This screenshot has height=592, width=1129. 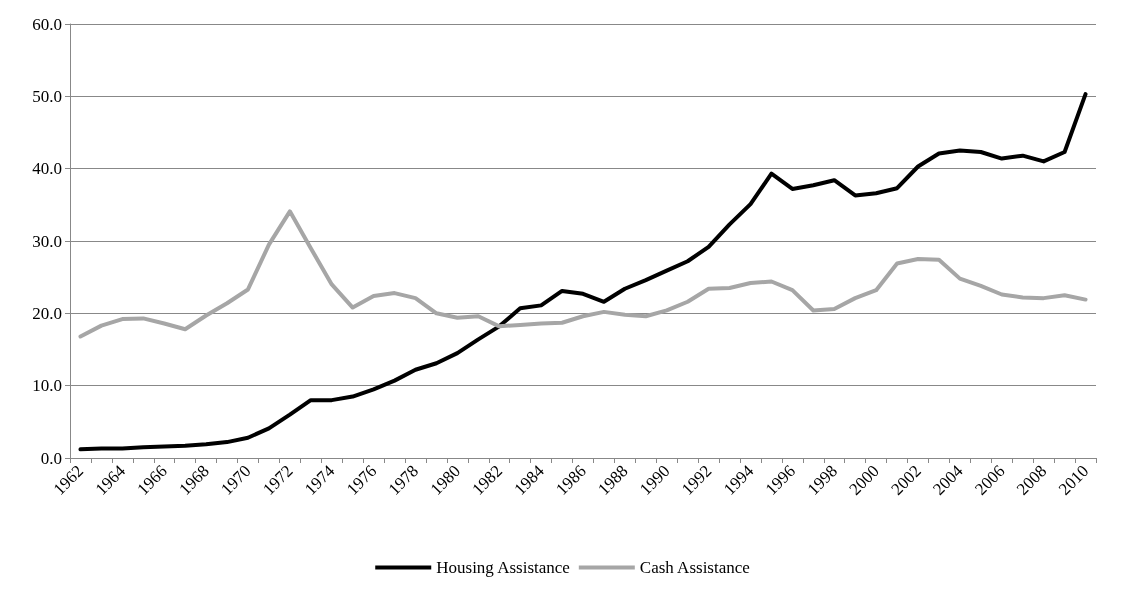 What do you see at coordinates (51, 458) in the screenshot?
I see `y-tick-label: 0.0` at bounding box center [51, 458].